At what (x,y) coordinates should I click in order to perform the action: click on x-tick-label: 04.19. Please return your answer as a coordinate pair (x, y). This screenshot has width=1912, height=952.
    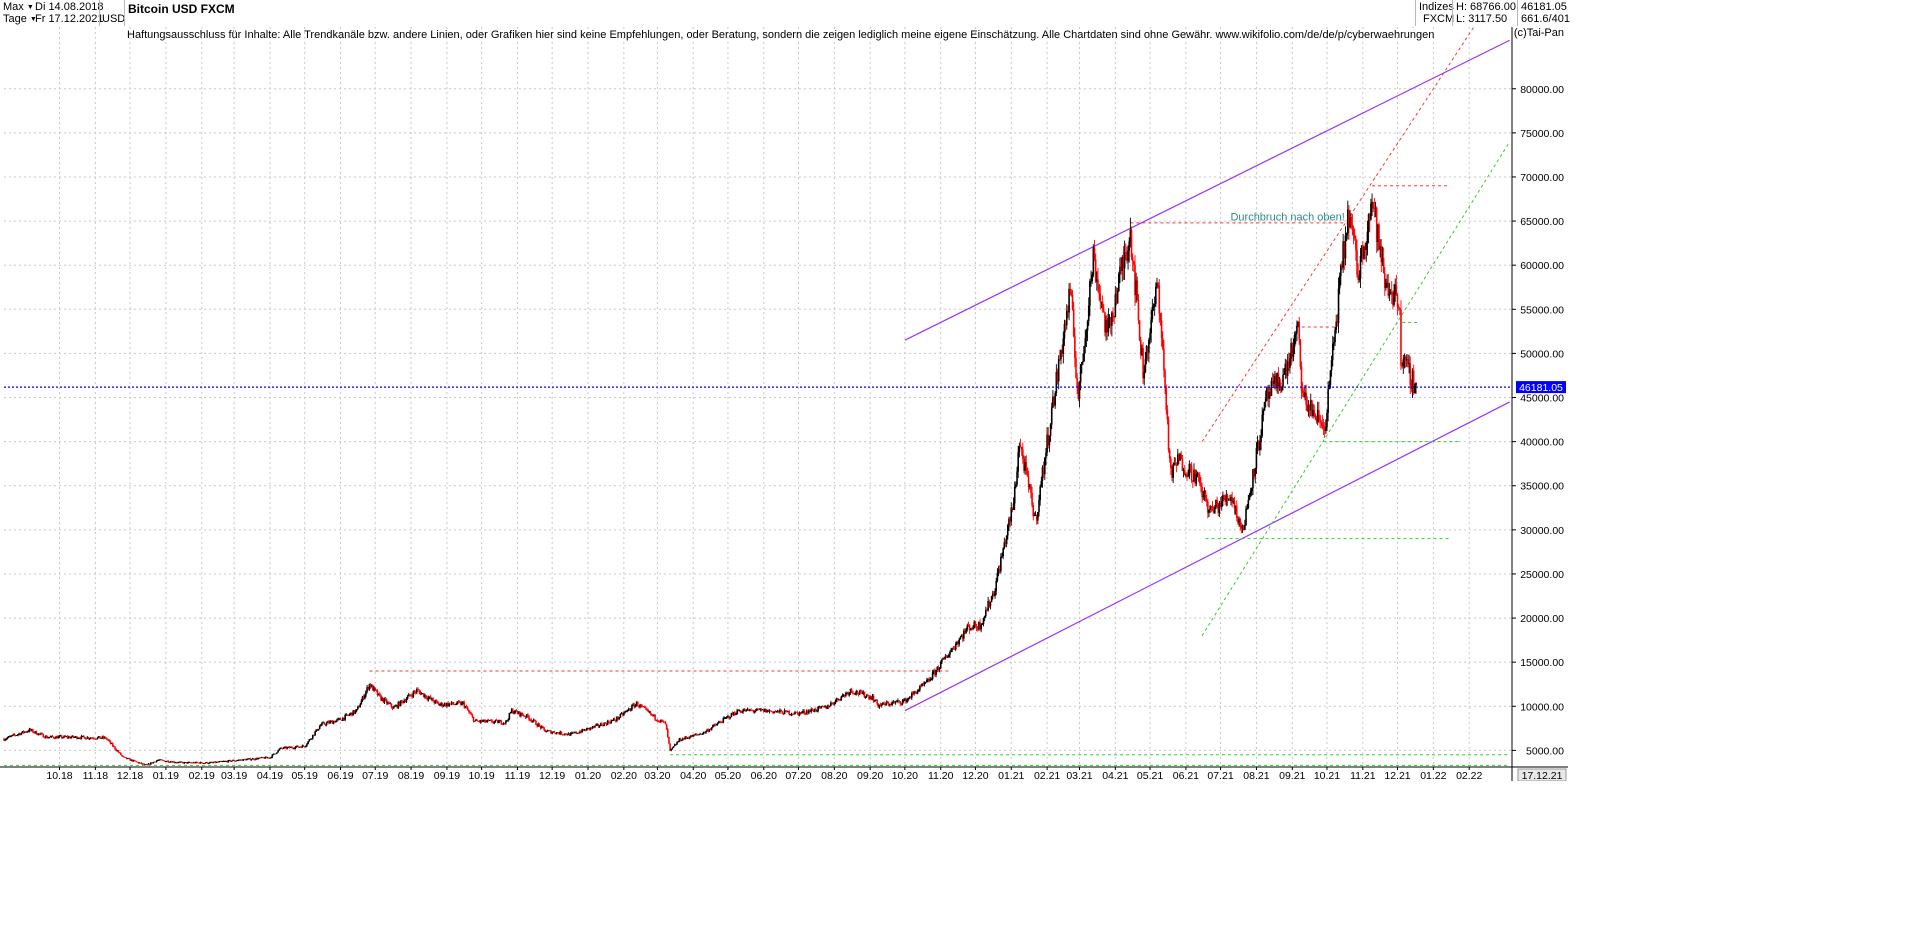
    Looking at the image, I should click on (270, 775).